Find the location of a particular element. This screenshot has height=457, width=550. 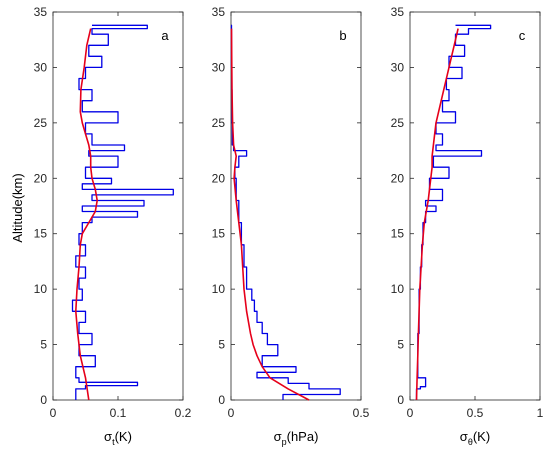

panel-letter: a is located at coordinates (165, 35).